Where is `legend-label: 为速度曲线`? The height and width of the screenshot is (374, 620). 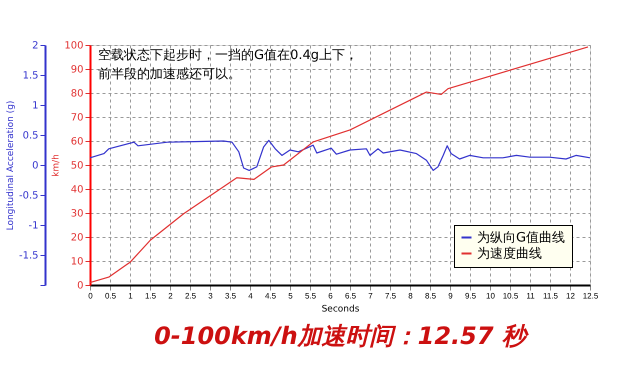 legend-label: 为速度曲线 is located at coordinates (509, 254).